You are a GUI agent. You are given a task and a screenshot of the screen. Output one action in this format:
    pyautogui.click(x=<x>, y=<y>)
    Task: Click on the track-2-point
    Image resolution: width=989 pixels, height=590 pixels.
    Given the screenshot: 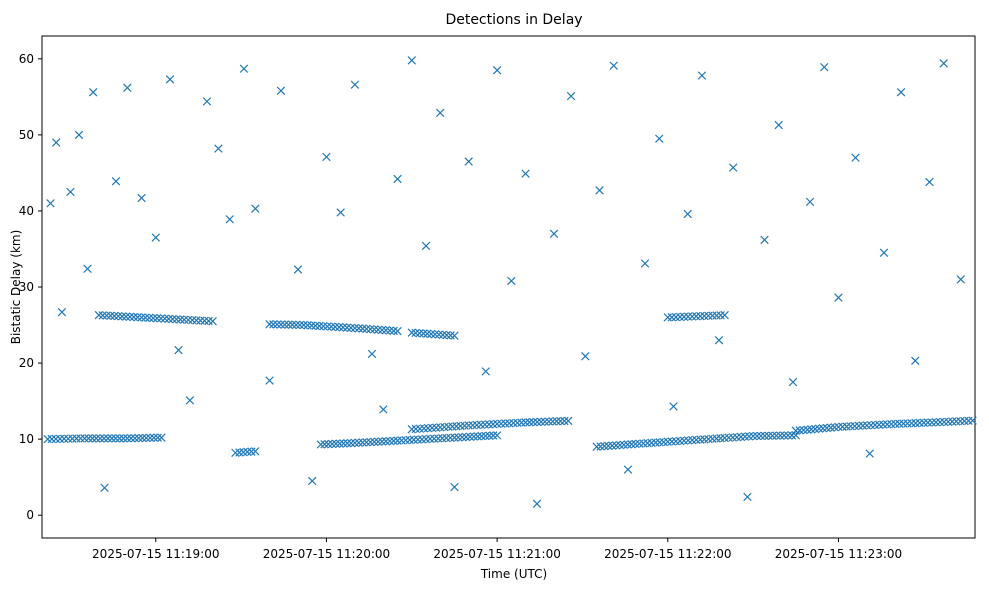 What is the action you would take?
    pyautogui.click(x=255, y=451)
    